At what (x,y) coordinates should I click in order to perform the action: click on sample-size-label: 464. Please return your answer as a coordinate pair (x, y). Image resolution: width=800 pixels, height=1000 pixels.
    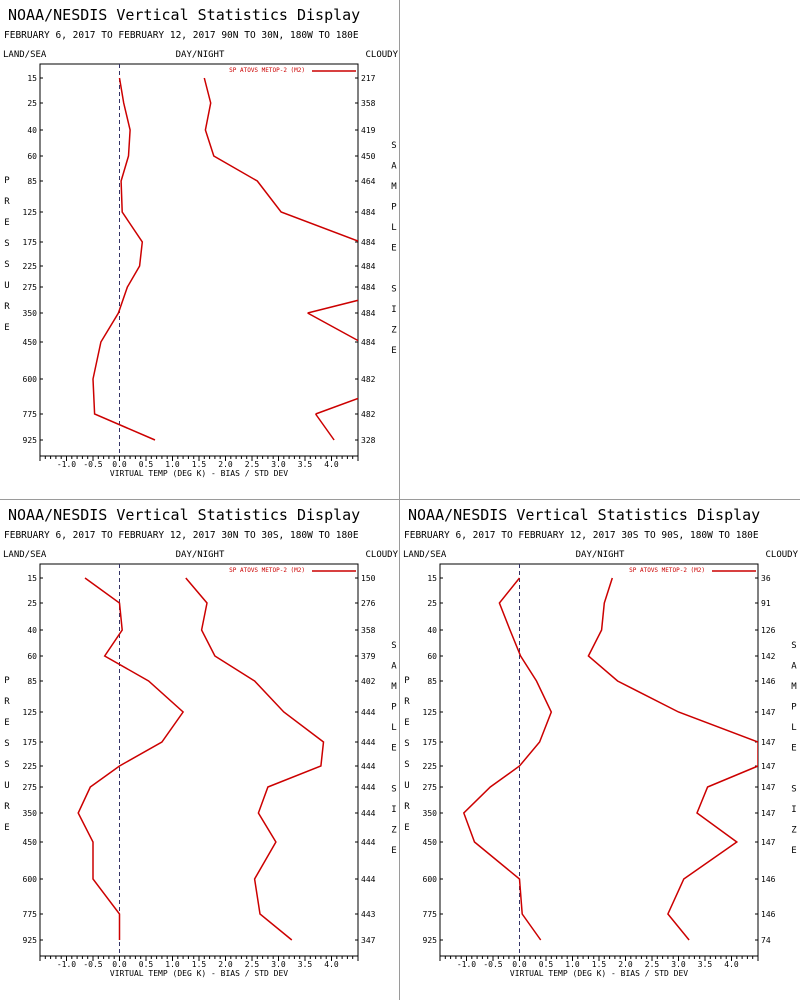
    Looking at the image, I should click on (368, 181).